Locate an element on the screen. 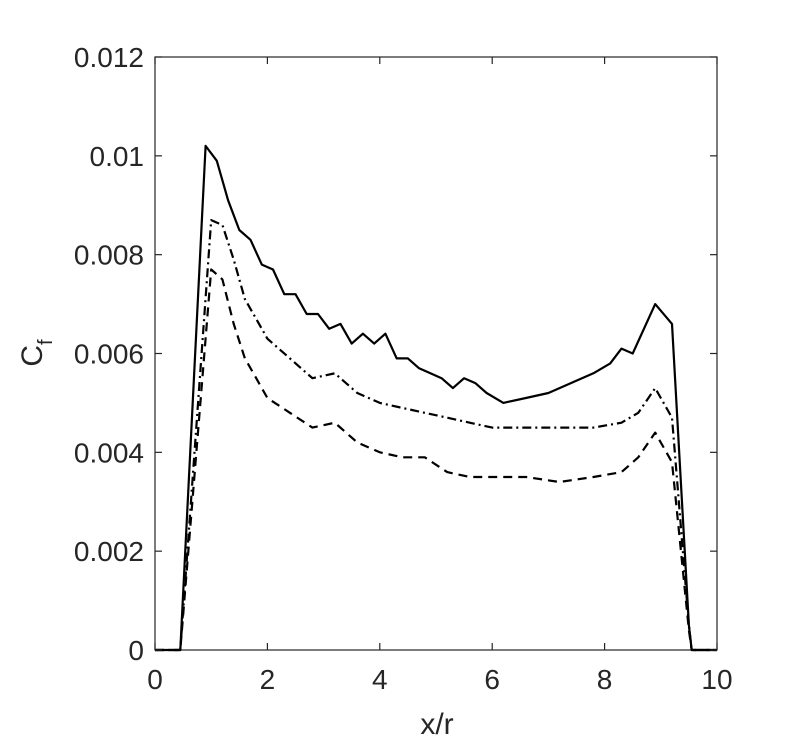 This screenshot has width=793, height=744. y-tick-label: 0 is located at coordinates (136, 650).